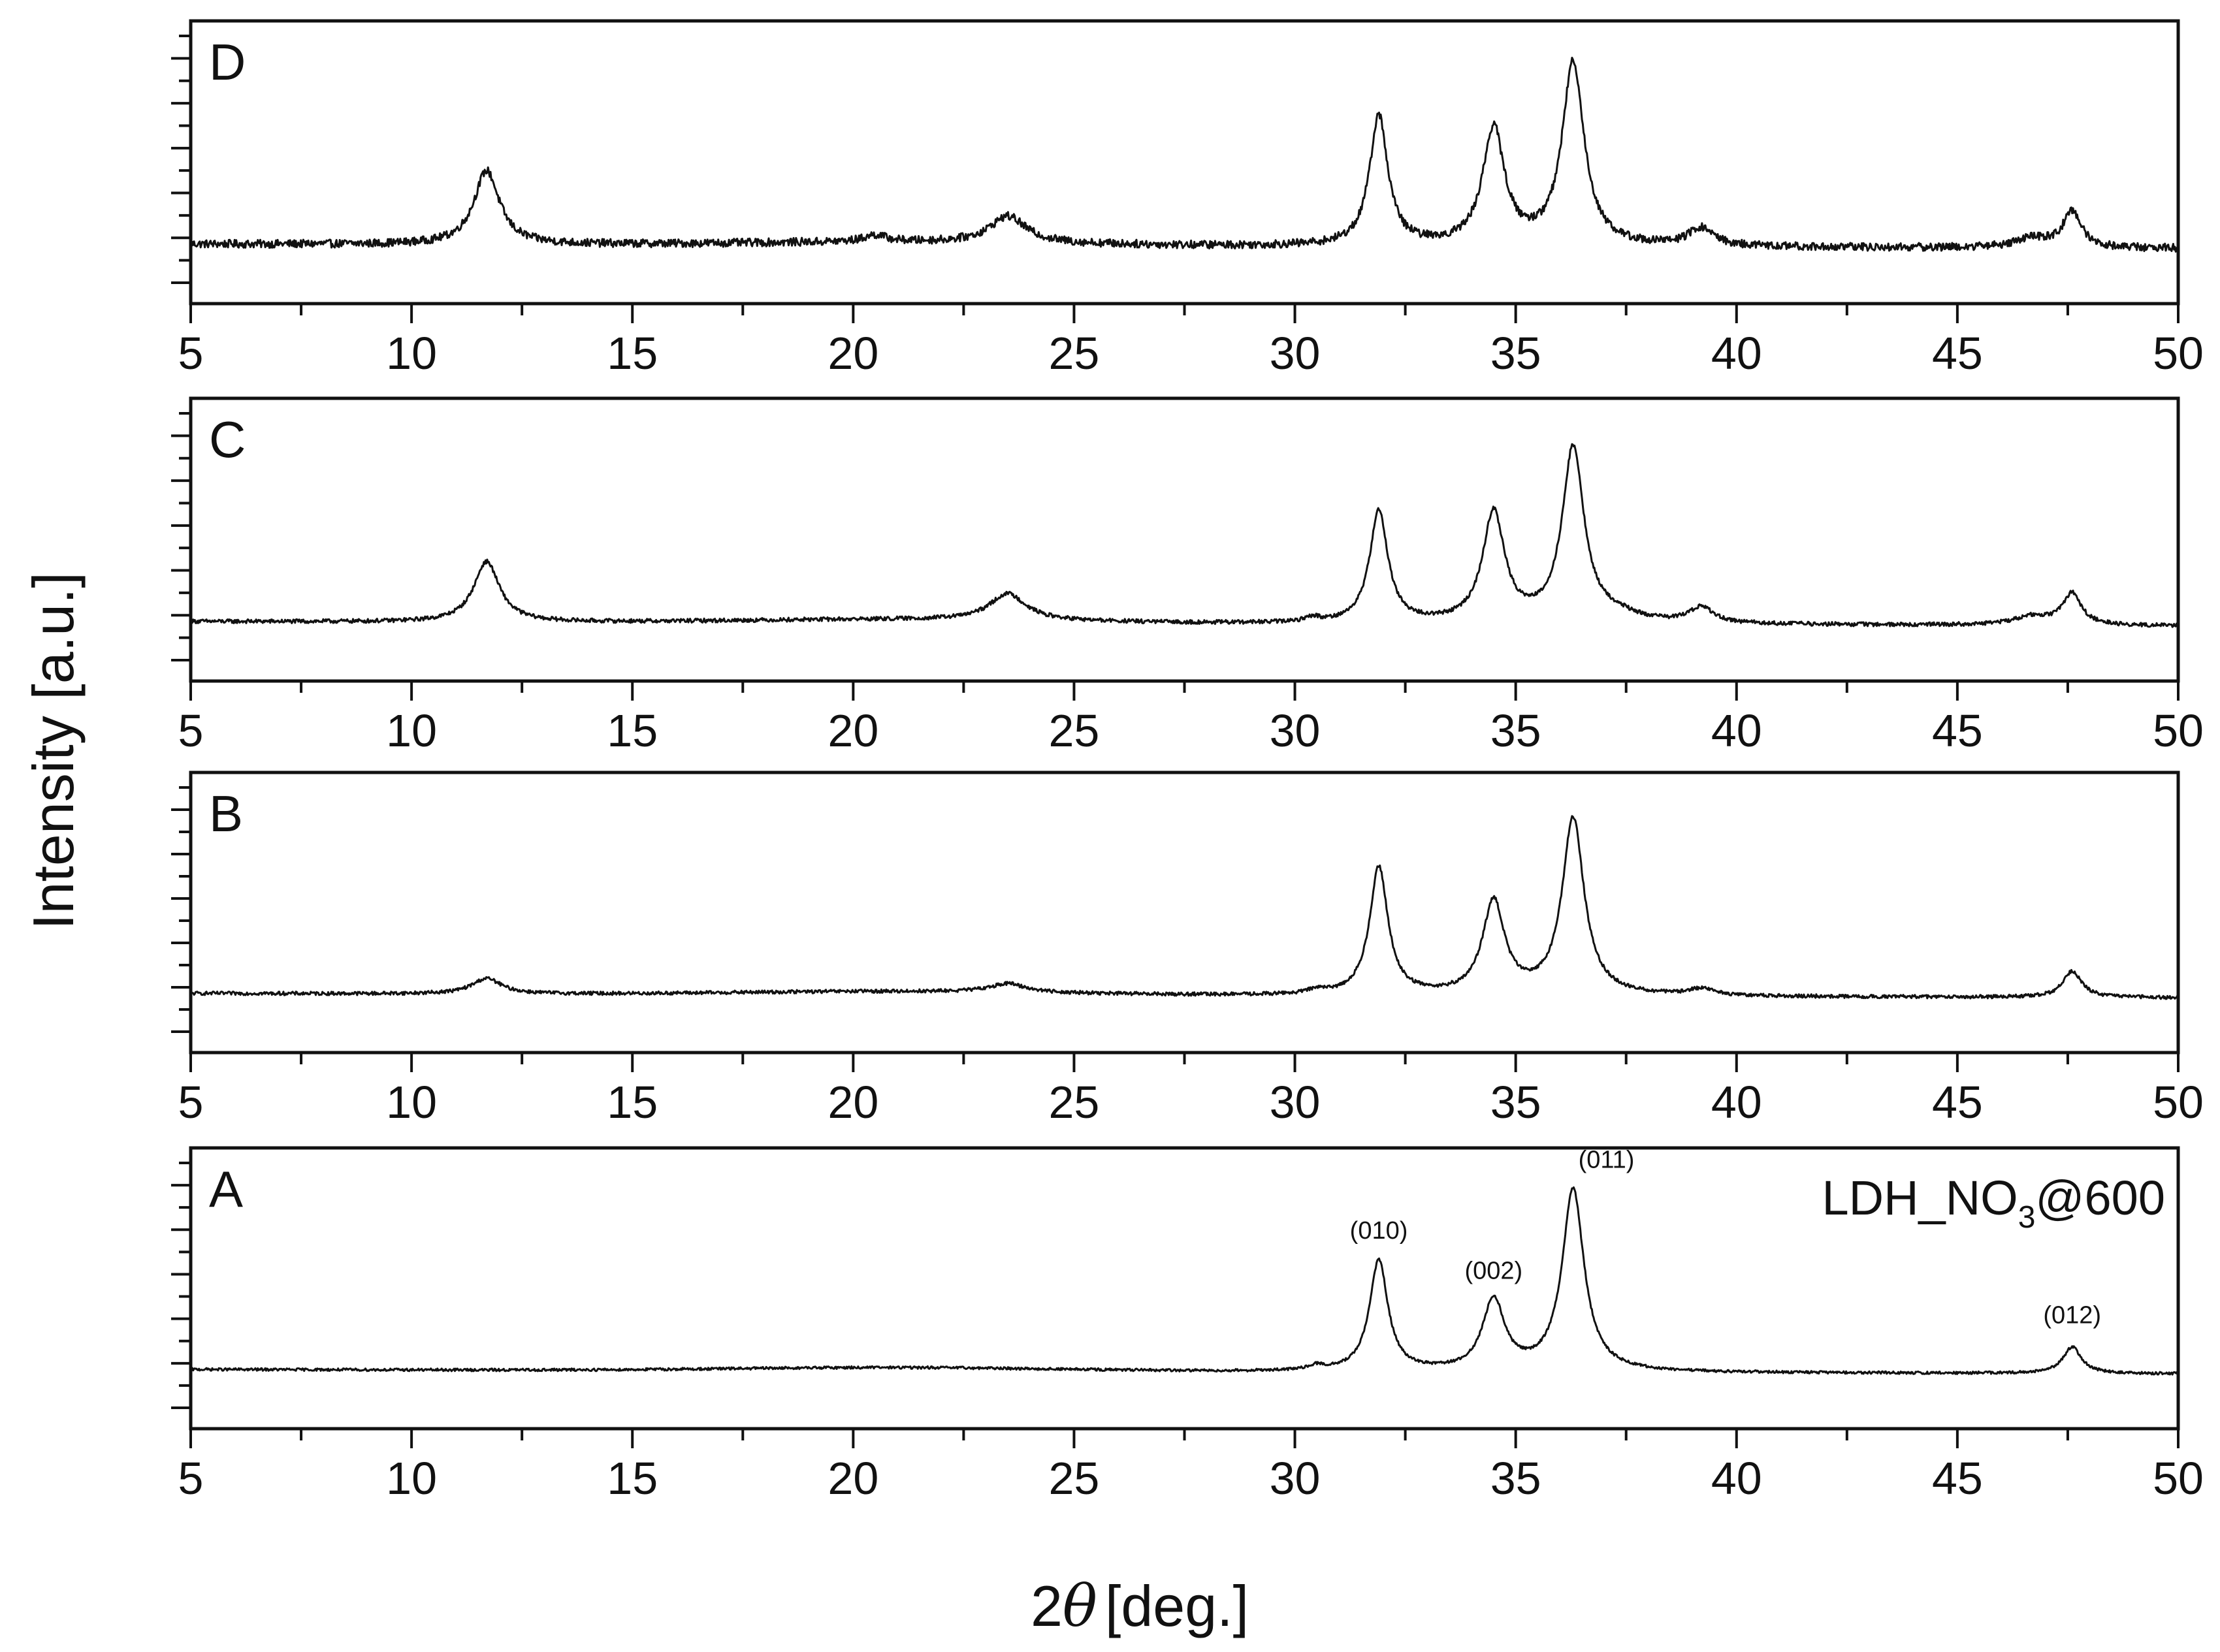 The height and width of the screenshot is (1652, 2220). I want to click on xrd-trace-a, so click(1185, 1281).